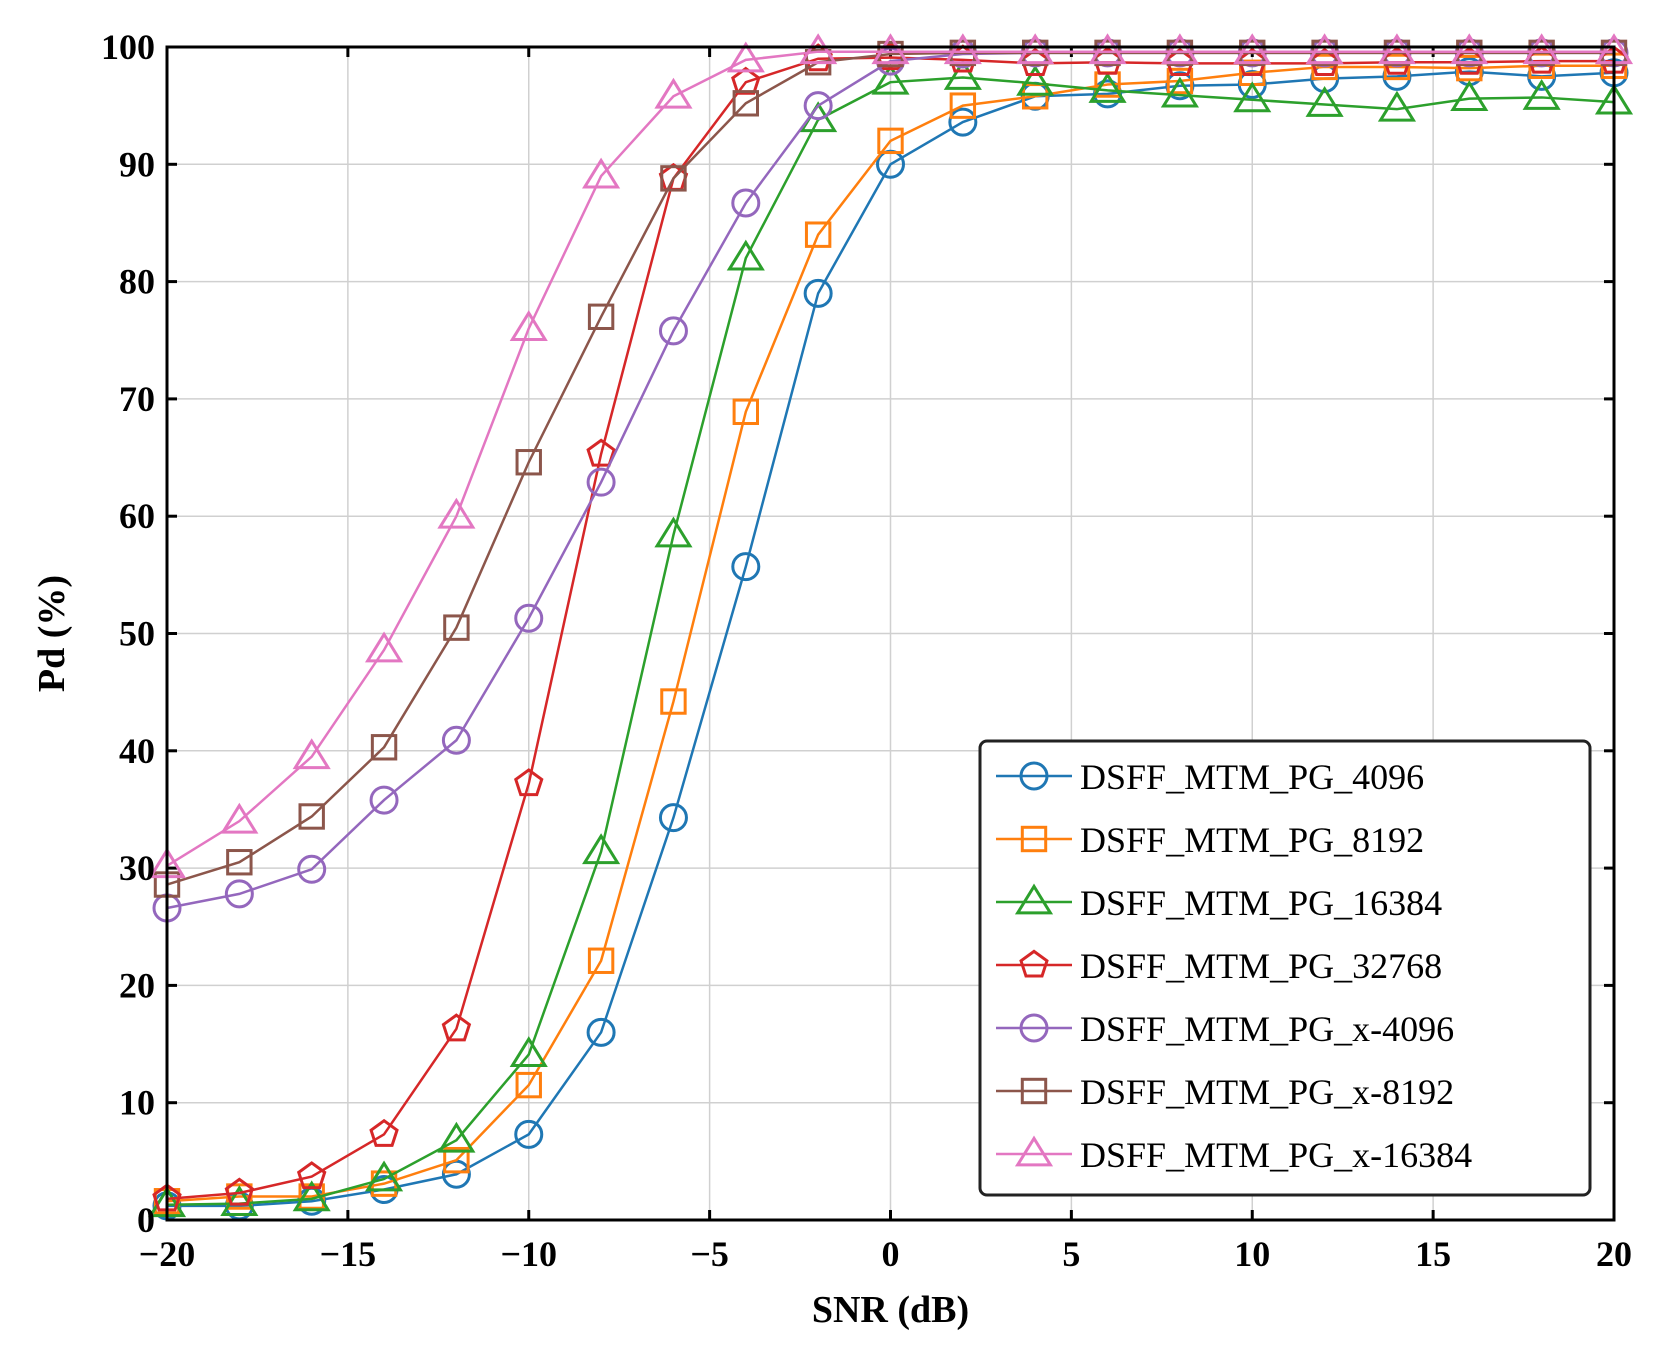 This screenshot has width=1660, height=1357. Describe the element at coordinates (709, 1254) in the screenshot. I see `x-tick-label: −5` at that location.